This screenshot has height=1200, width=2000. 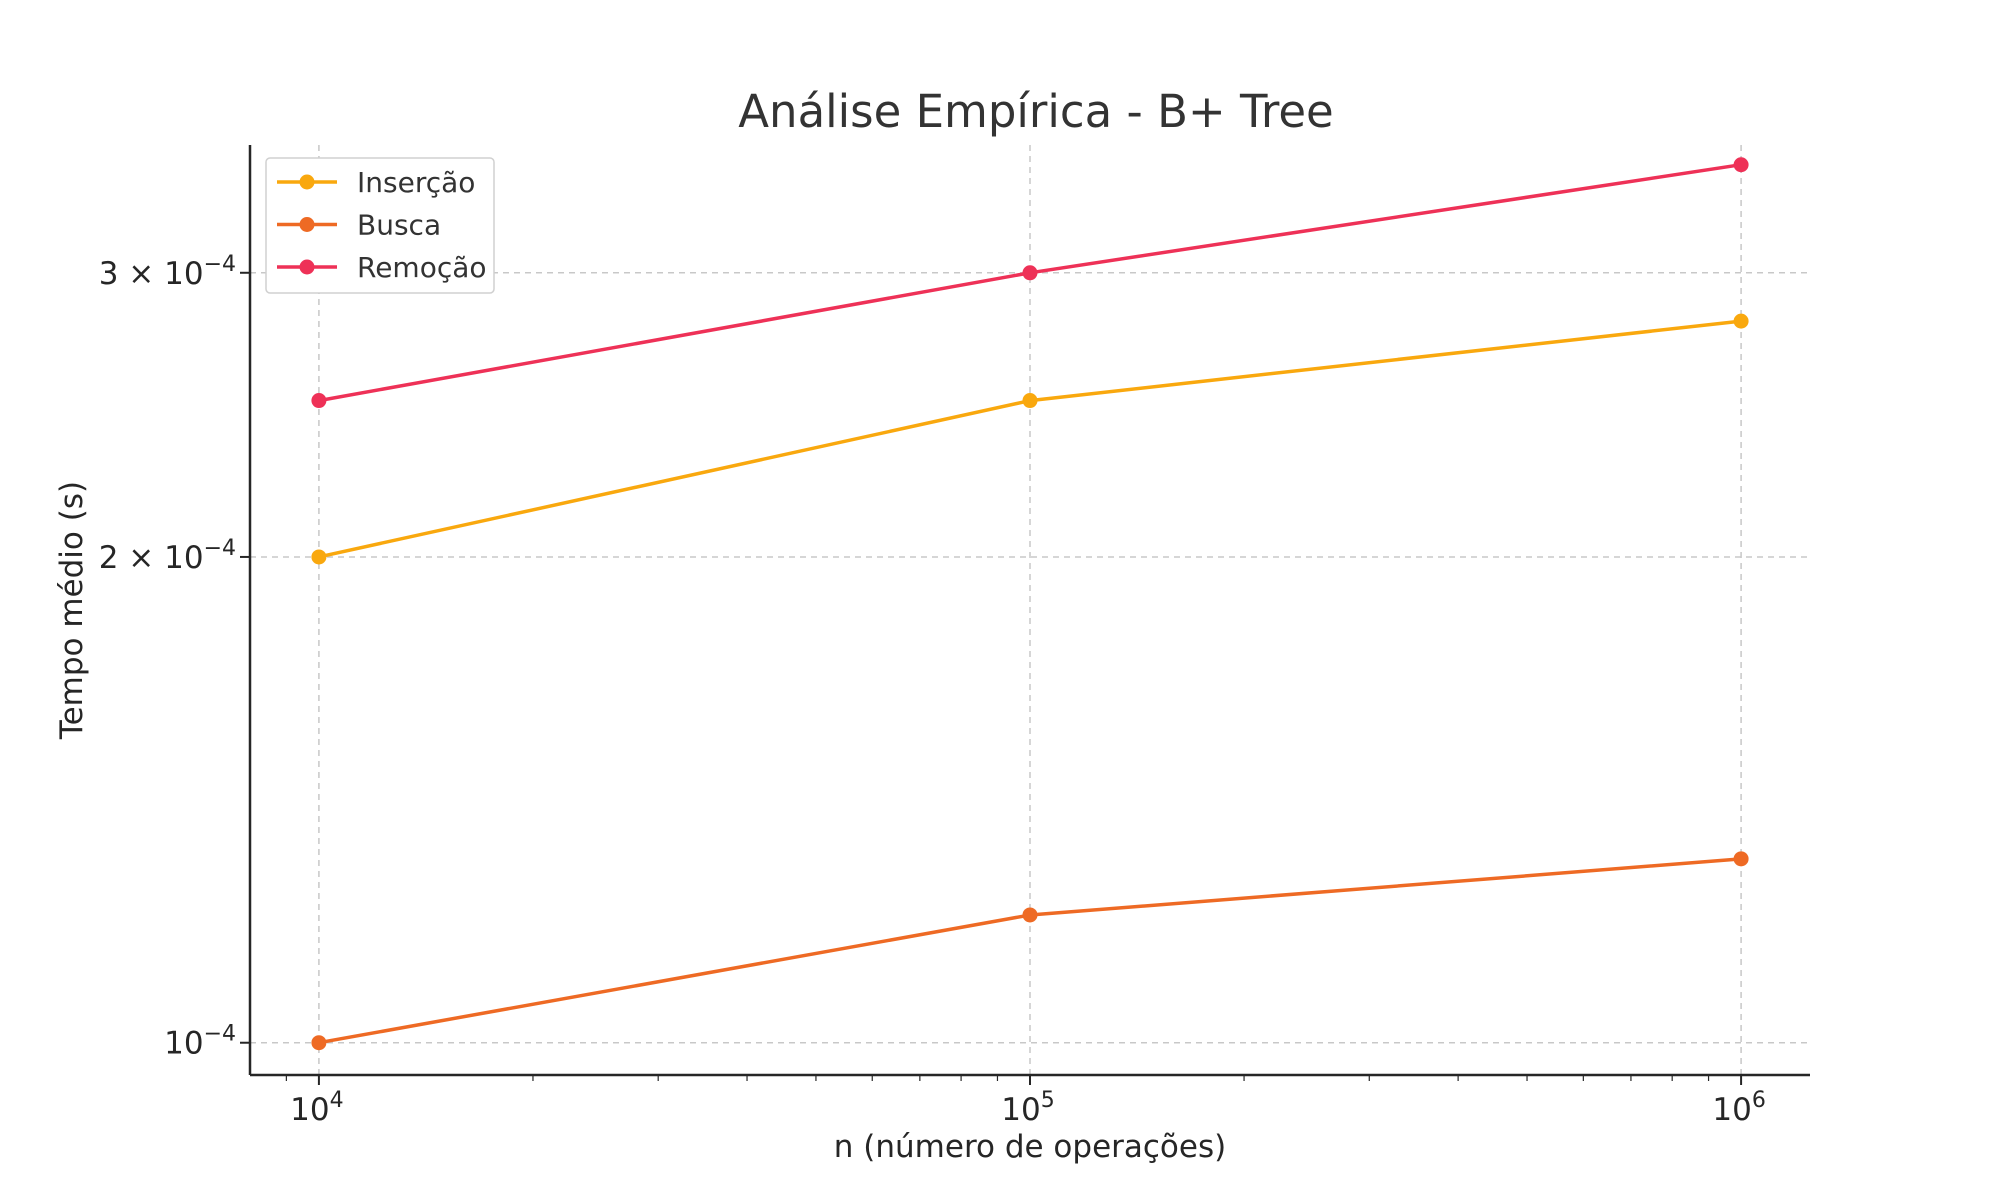 I want to click on legend-item: Inserção, so click(x=376, y=182).